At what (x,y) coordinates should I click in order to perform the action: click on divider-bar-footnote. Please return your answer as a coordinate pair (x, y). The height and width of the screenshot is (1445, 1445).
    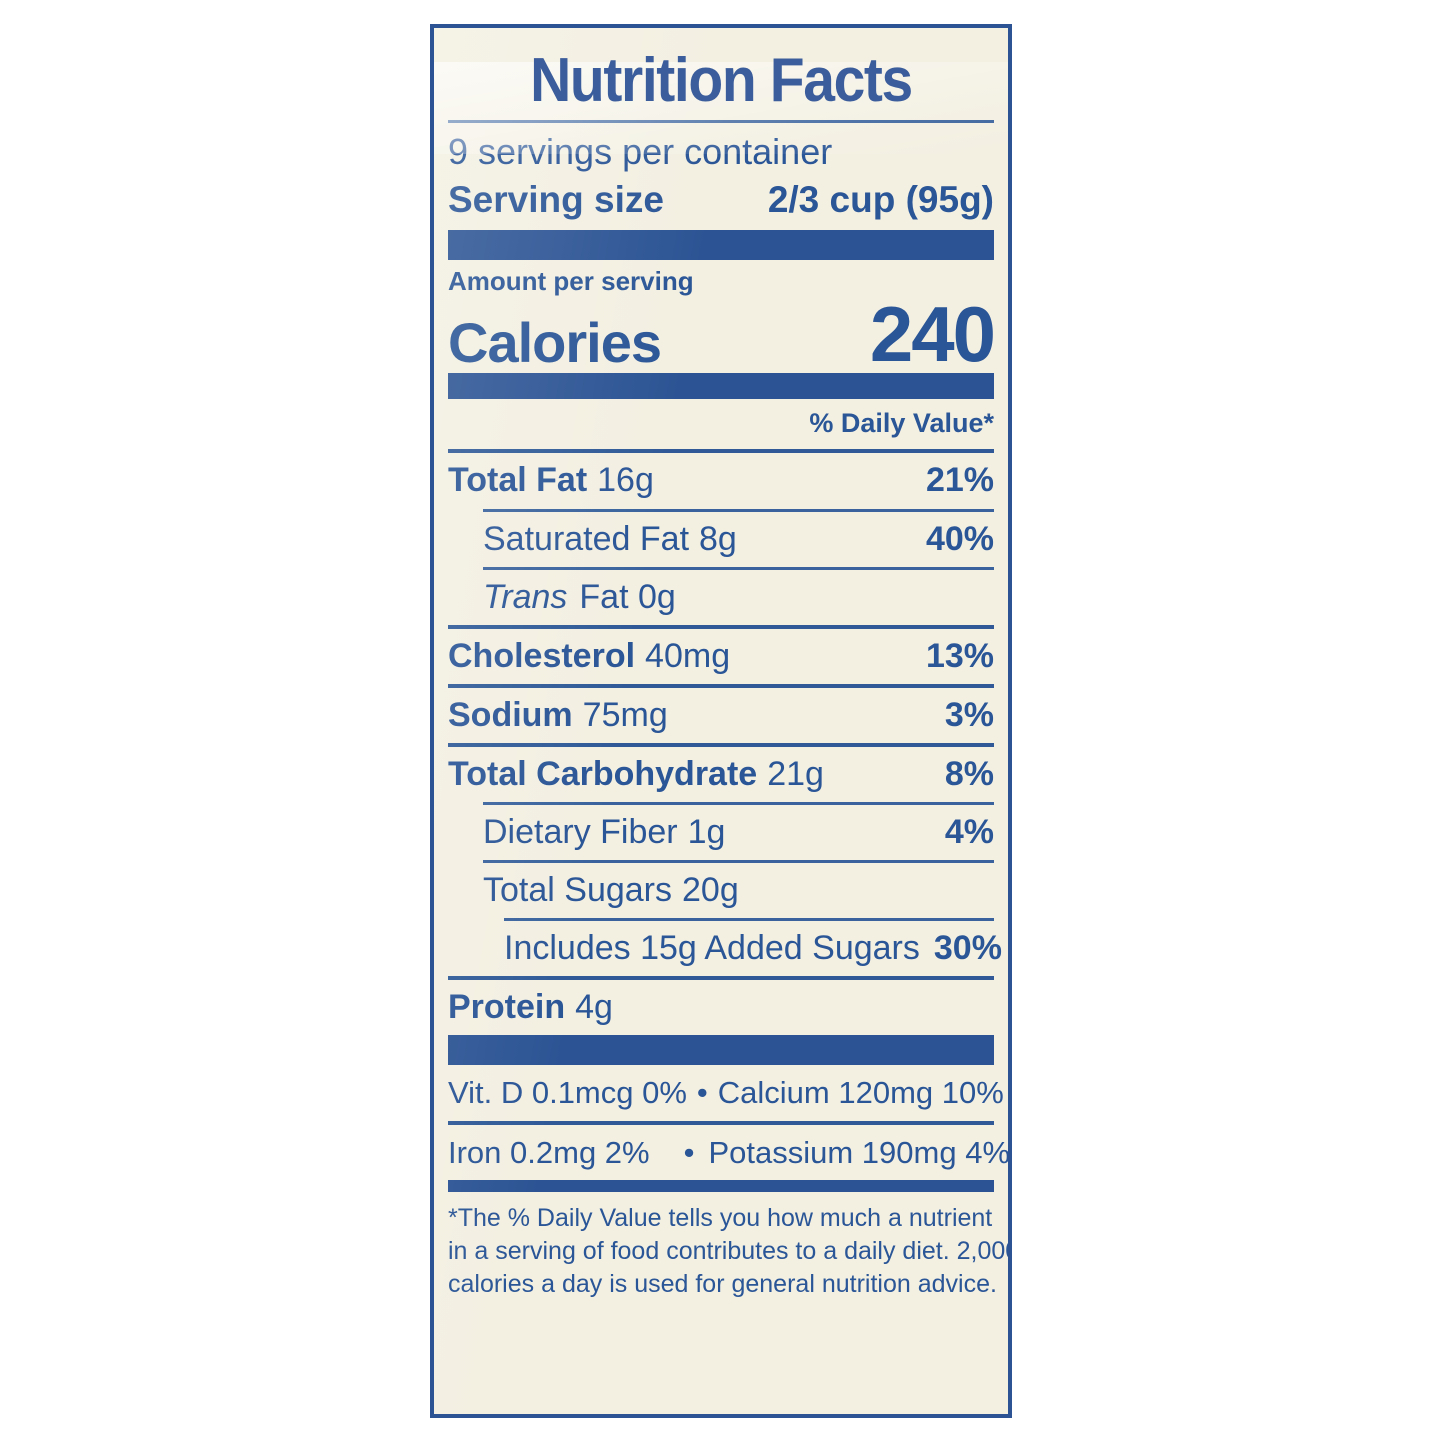
    Looking at the image, I should click on (721, 1185).